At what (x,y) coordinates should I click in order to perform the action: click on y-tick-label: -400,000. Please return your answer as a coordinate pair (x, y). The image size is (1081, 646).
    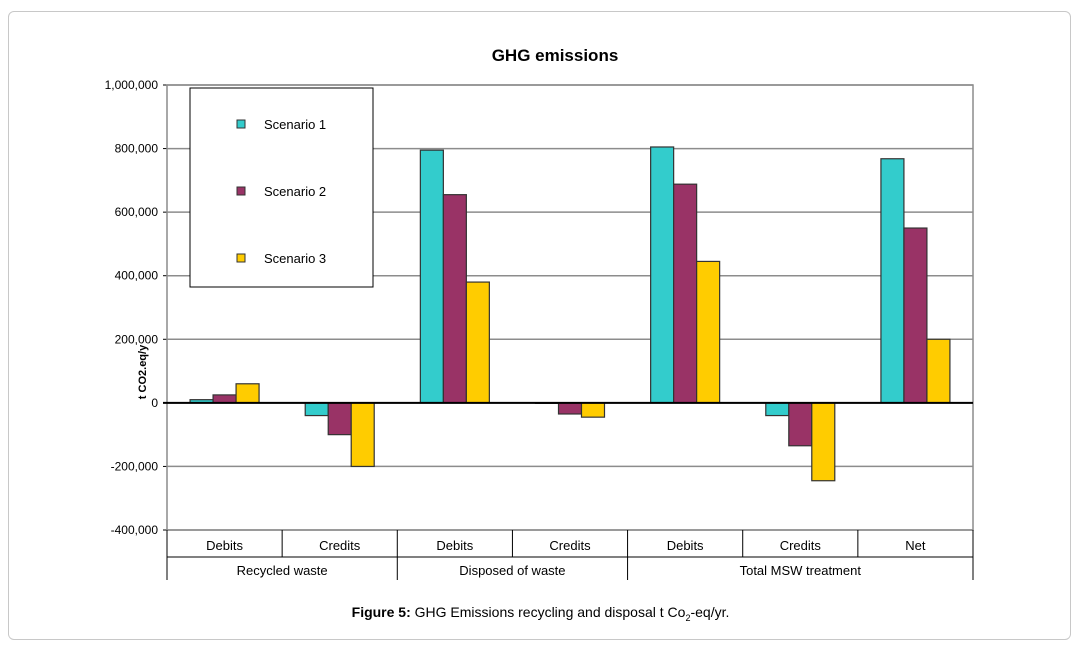
    Looking at the image, I should click on (135, 530).